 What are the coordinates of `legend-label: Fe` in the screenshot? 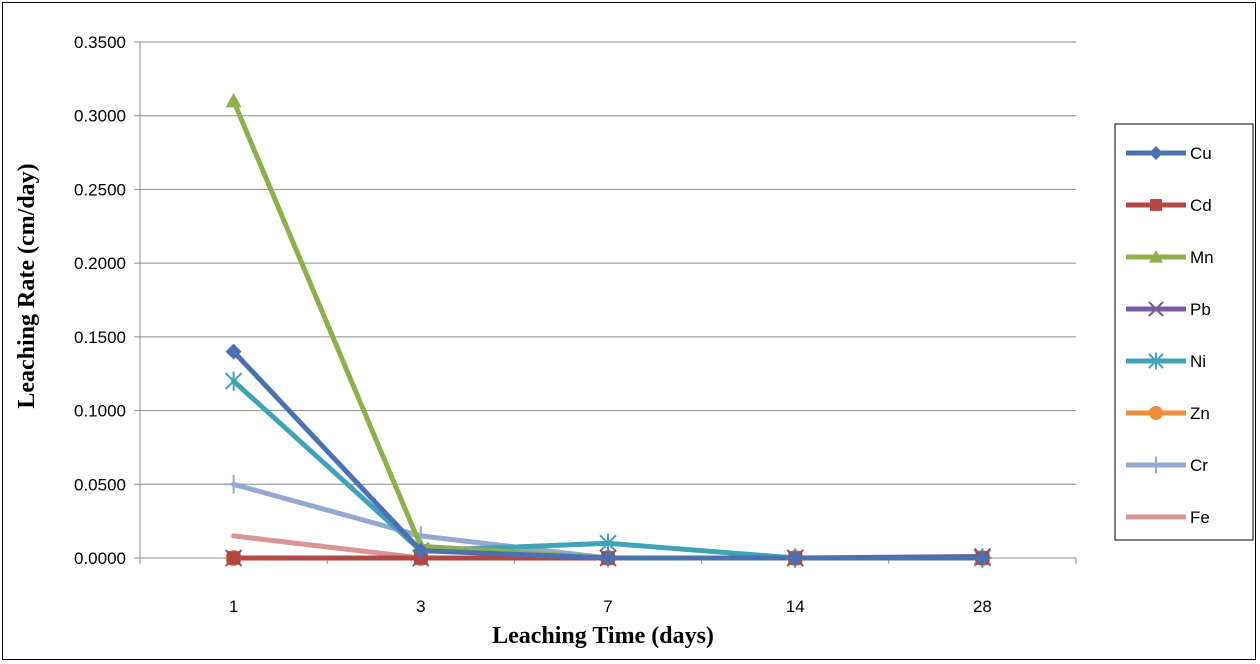 It's located at (1200, 517).